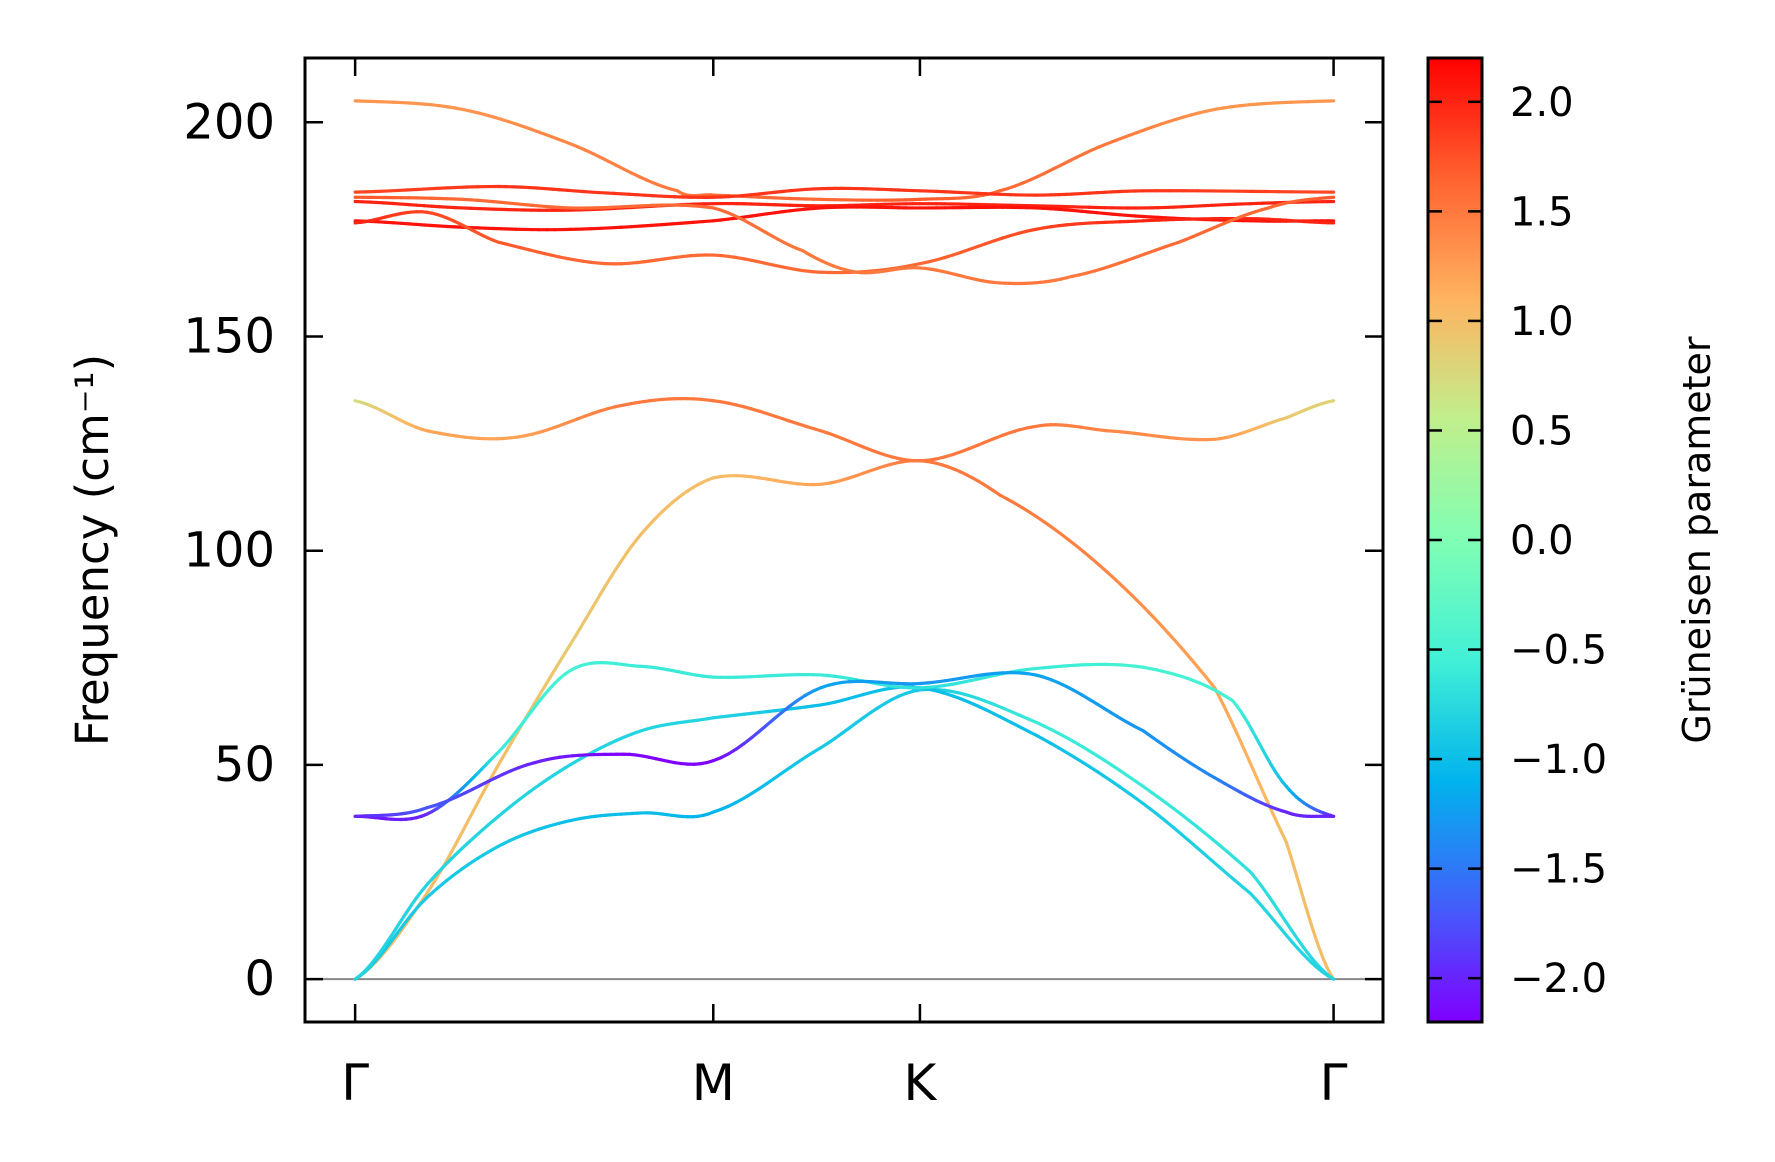 The width and height of the screenshot is (1775, 1162). Describe the element at coordinates (229, 551) in the screenshot. I see `y-tick-label: 100` at that location.